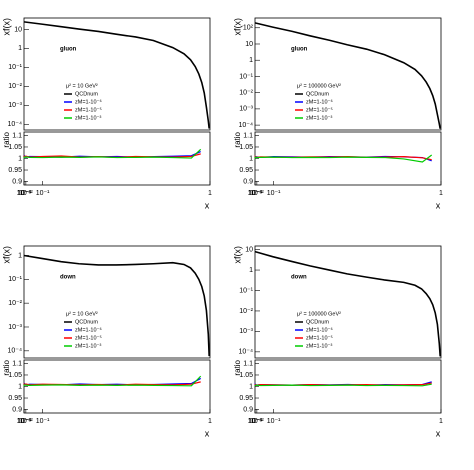 The image size is (474, 470). I want to click on annotation: gluon, so click(68, 50).